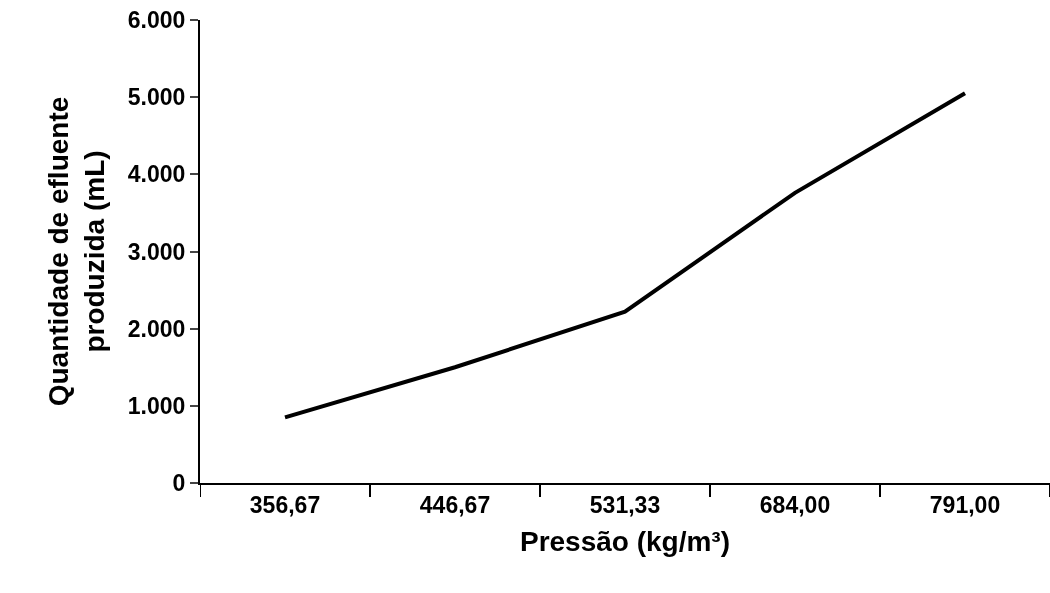 This screenshot has width=1050, height=593. I want to click on y-tick-label: 5.000, so click(156, 97).